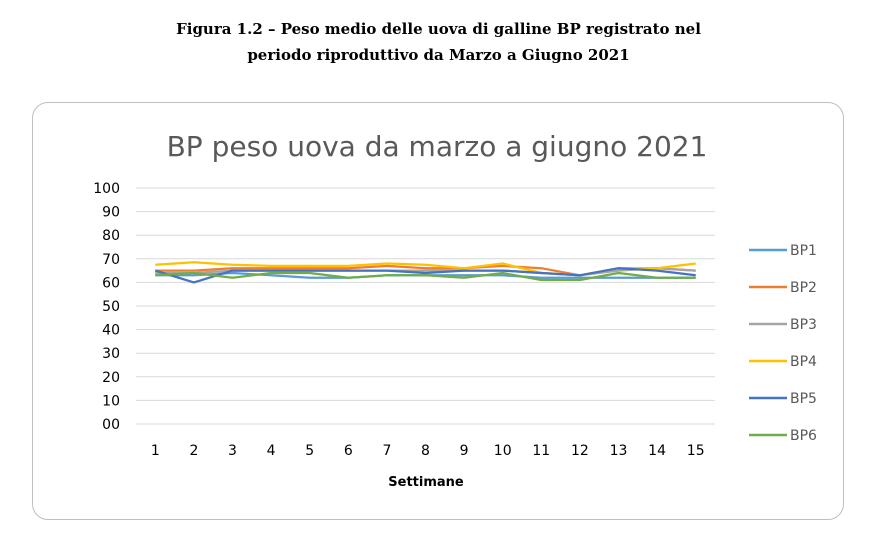 This screenshot has height=543, width=877. I want to click on y-tick-label: 80, so click(111, 236).